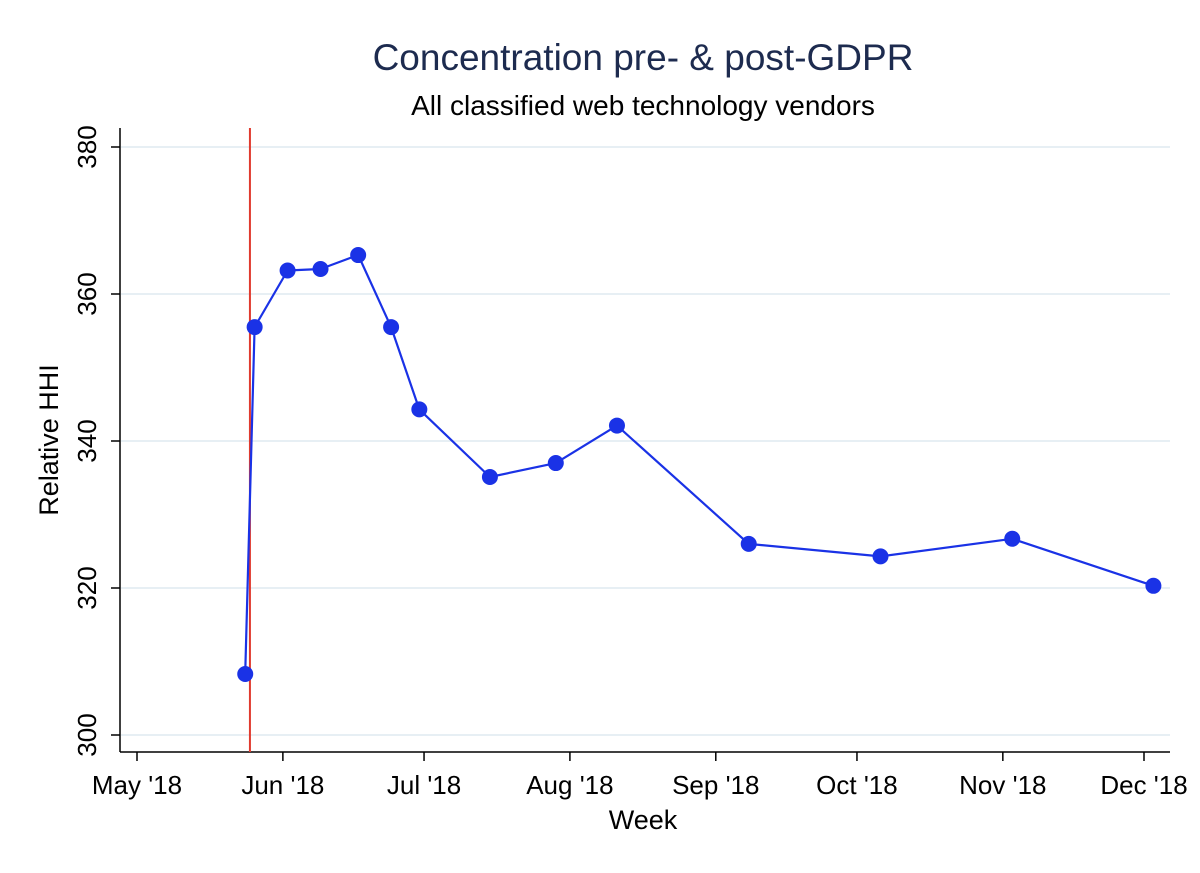  I want to click on chart-subtitle: All classified web technology vendors, so click(643, 105).